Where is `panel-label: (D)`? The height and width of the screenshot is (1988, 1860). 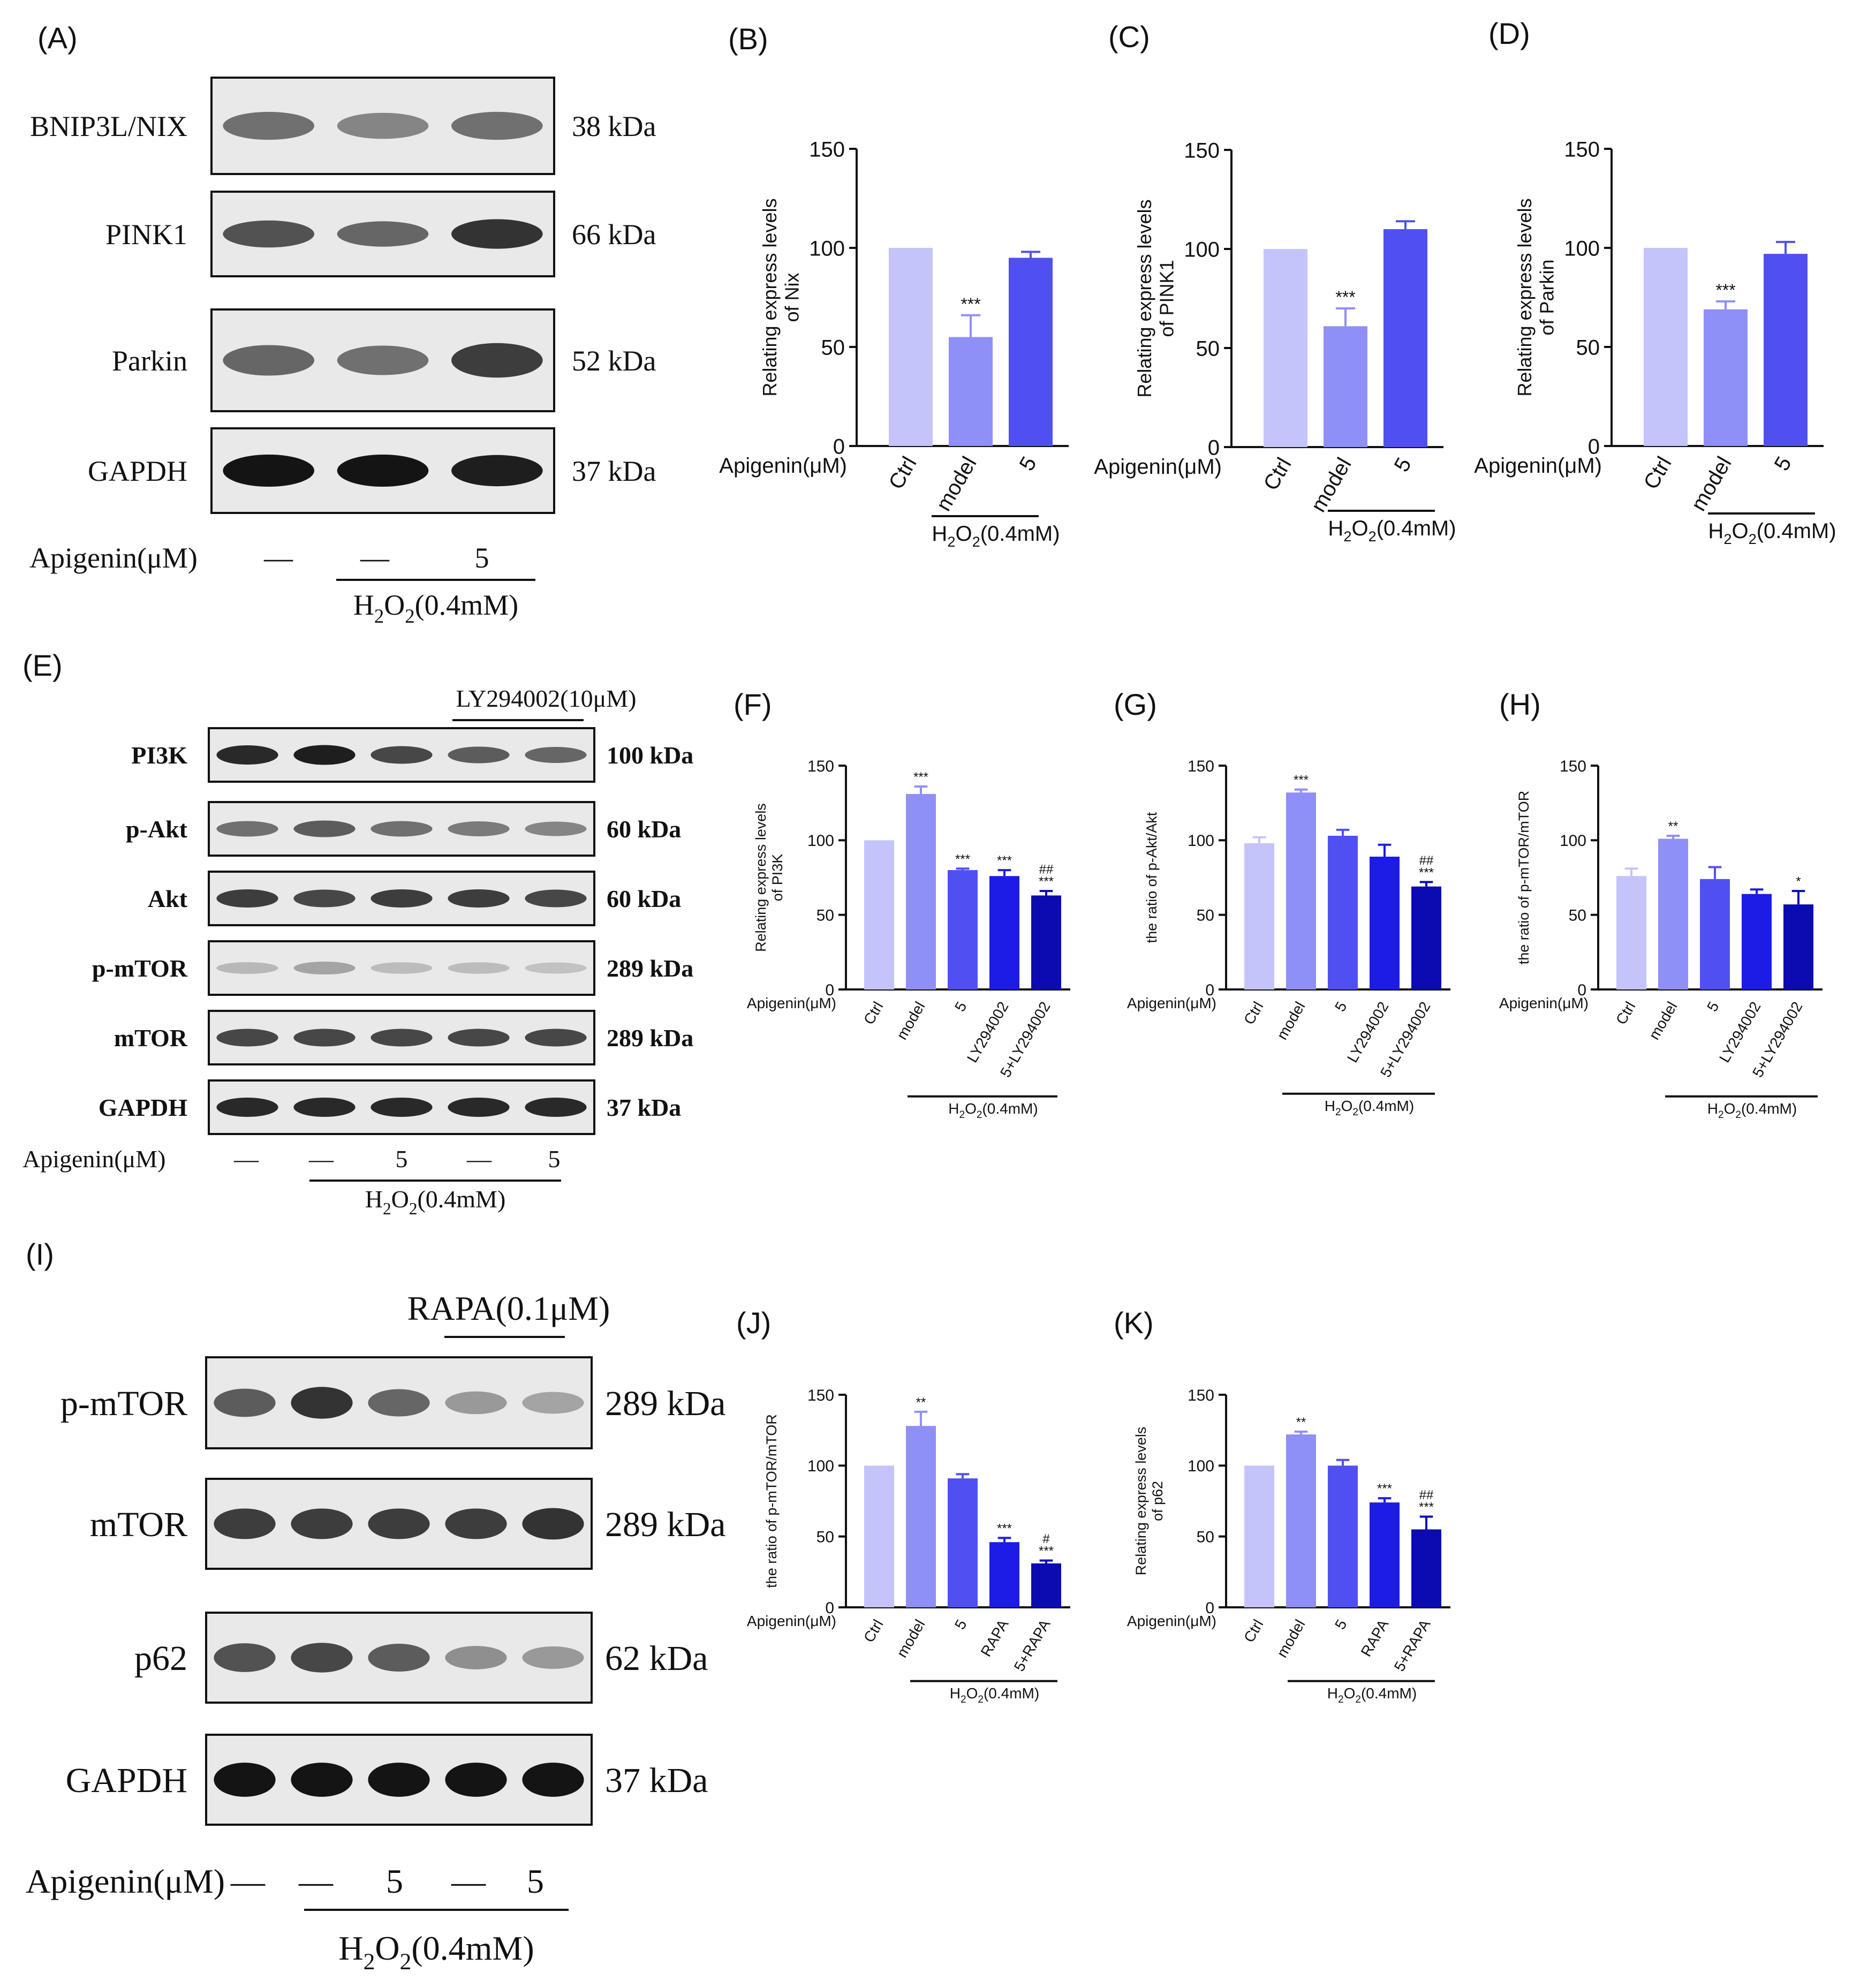 panel-label: (D) is located at coordinates (1509, 33).